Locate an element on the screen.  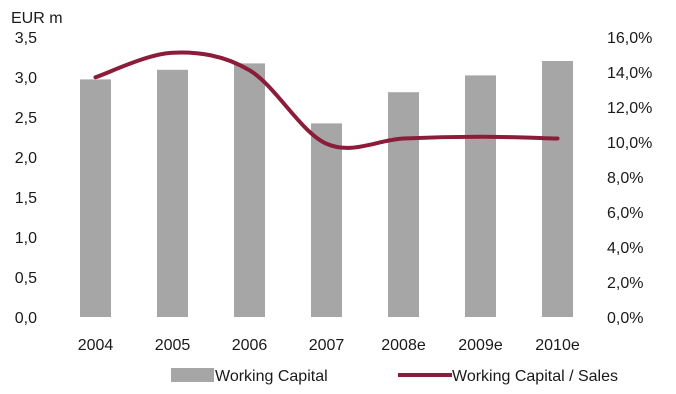
y-tick-label-left: 2,5 is located at coordinates (26, 118).